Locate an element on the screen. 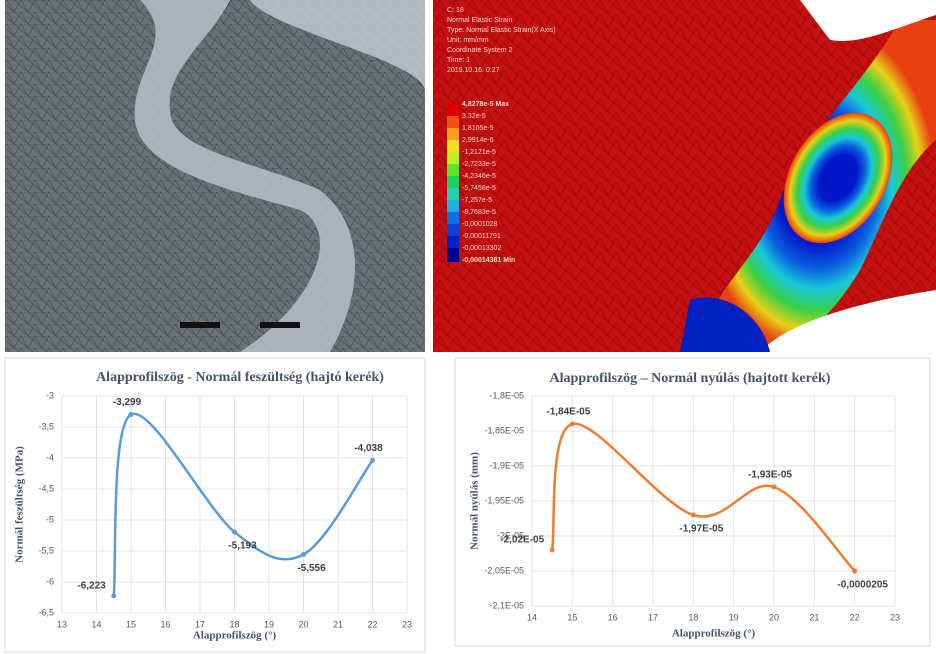 This screenshot has height=654, width=936. data-label: -5,556 is located at coordinates (311, 568).